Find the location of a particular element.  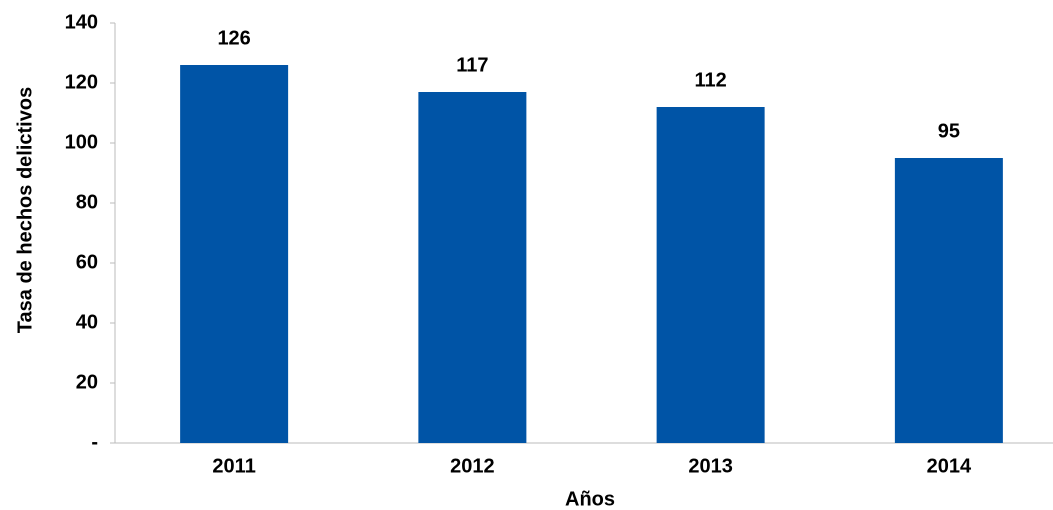

y-tick-label: 20 is located at coordinates (87, 382).